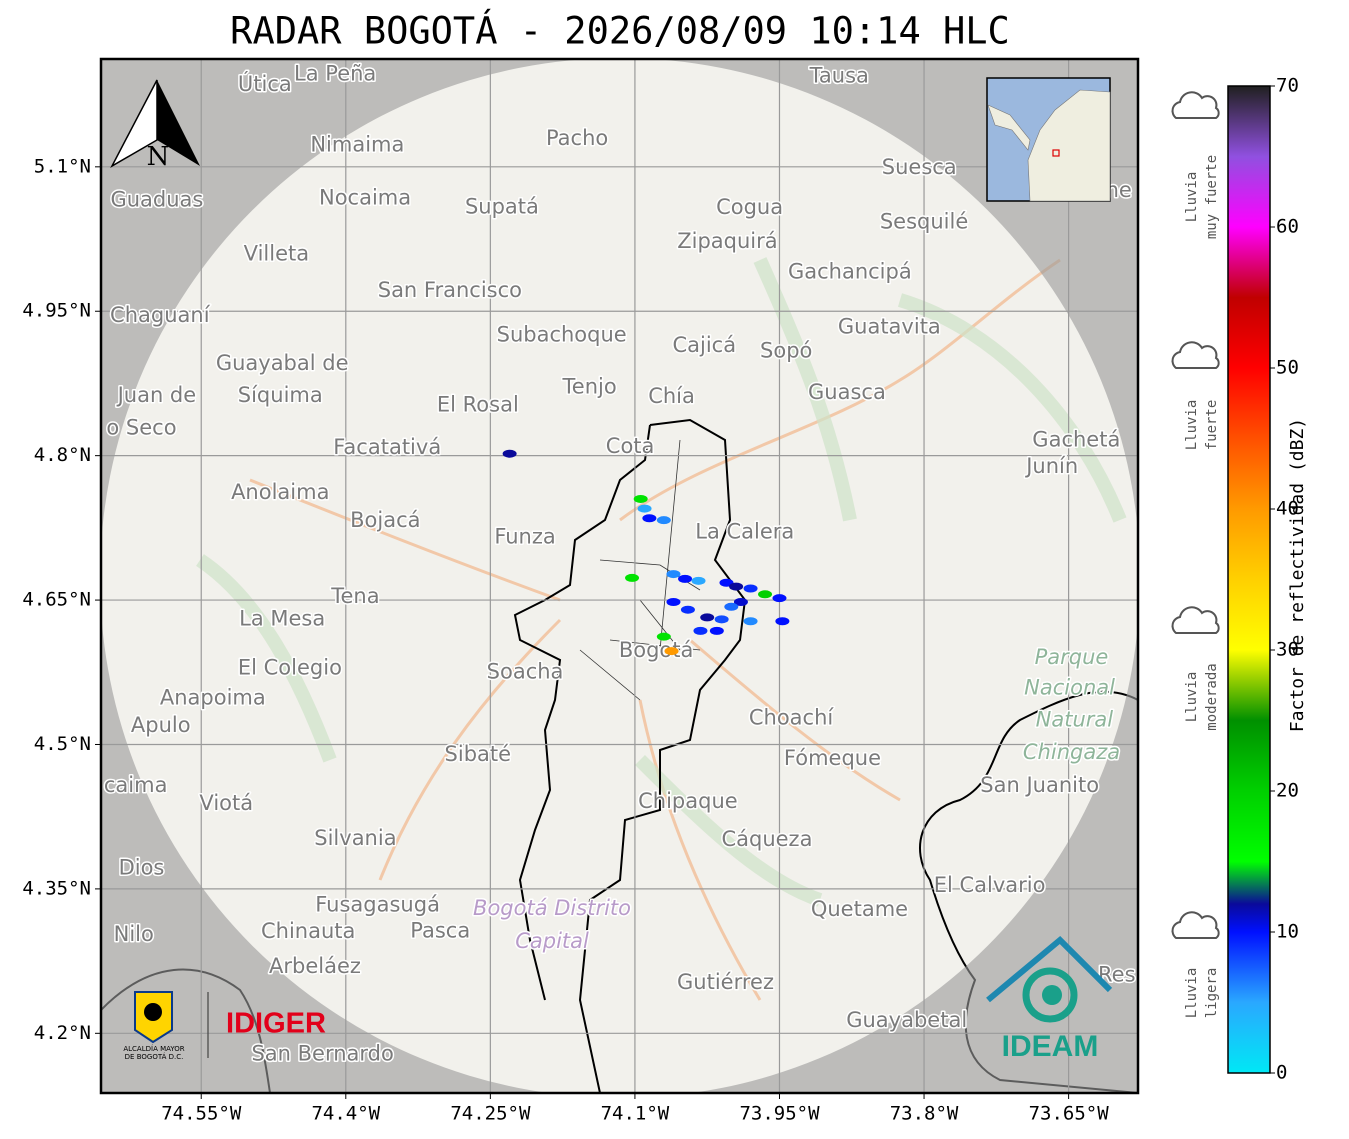 Image resolution: width=1349 pixels, height=1139 pixels. What do you see at coordinates (322, 1053) in the screenshot?
I see `place-label: San Bernardo` at bounding box center [322, 1053].